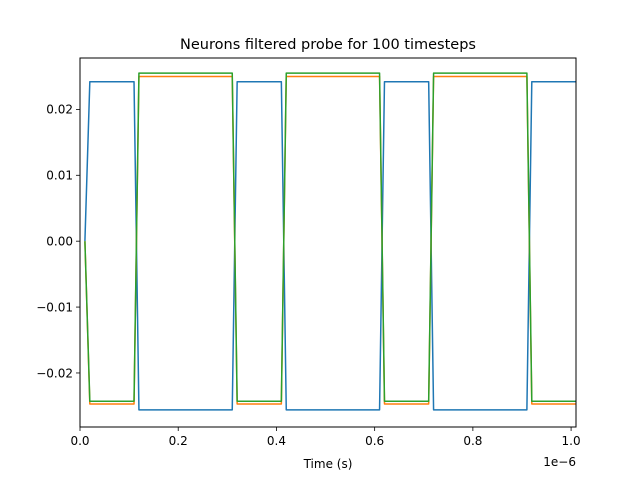  I want to click on x-tick-label: 0.4, so click(276, 441).